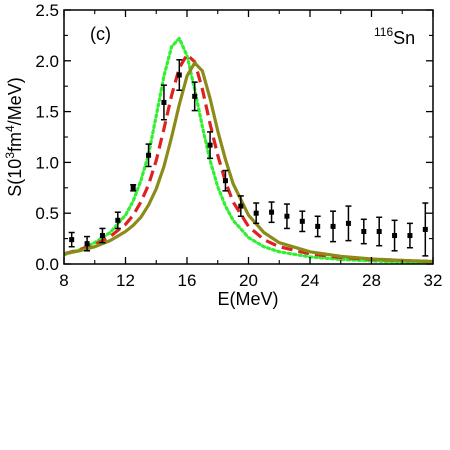 This screenshot has width=450, height=450. I want to click on x-tick-label: 8, so click(63, 280).